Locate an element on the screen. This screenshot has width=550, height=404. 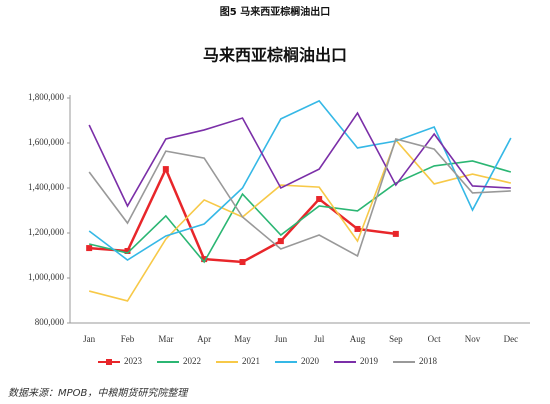
legend-label: 2020 is located at coordinates (310, 361).